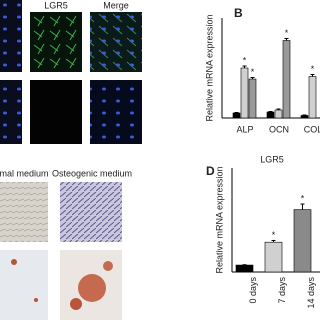 This screenshot has width=320, height=320. What do you see at coordinates (272, 159) in the screenshot?
I see `chart-title: LGR5` at bounding box center [272, 159].